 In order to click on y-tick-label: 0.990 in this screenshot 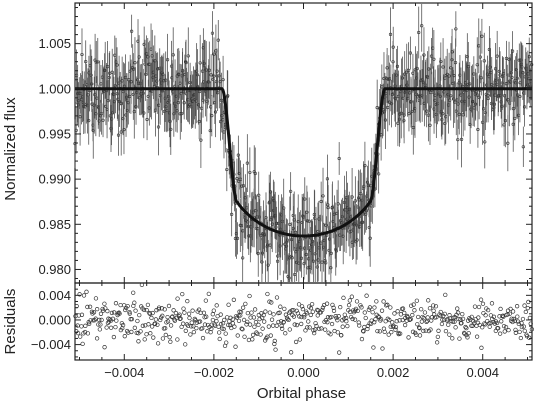, I will do `click(54, 179)`.